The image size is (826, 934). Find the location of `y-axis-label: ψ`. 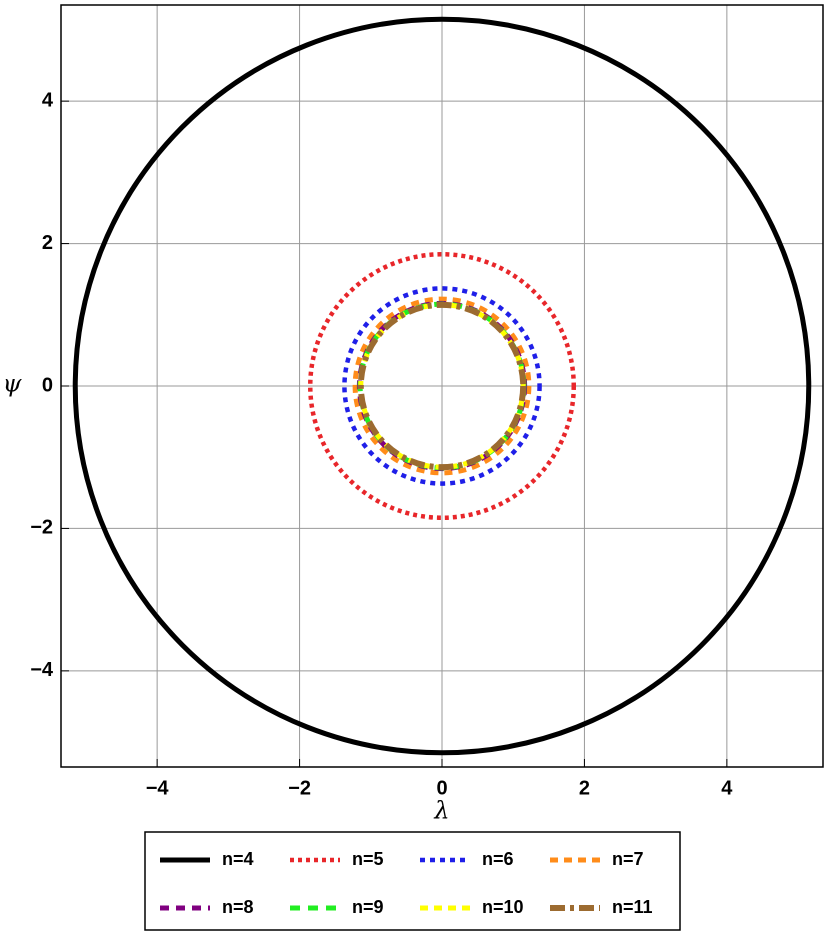

y-axis-label: ψ is located at coordinates (13, 384).